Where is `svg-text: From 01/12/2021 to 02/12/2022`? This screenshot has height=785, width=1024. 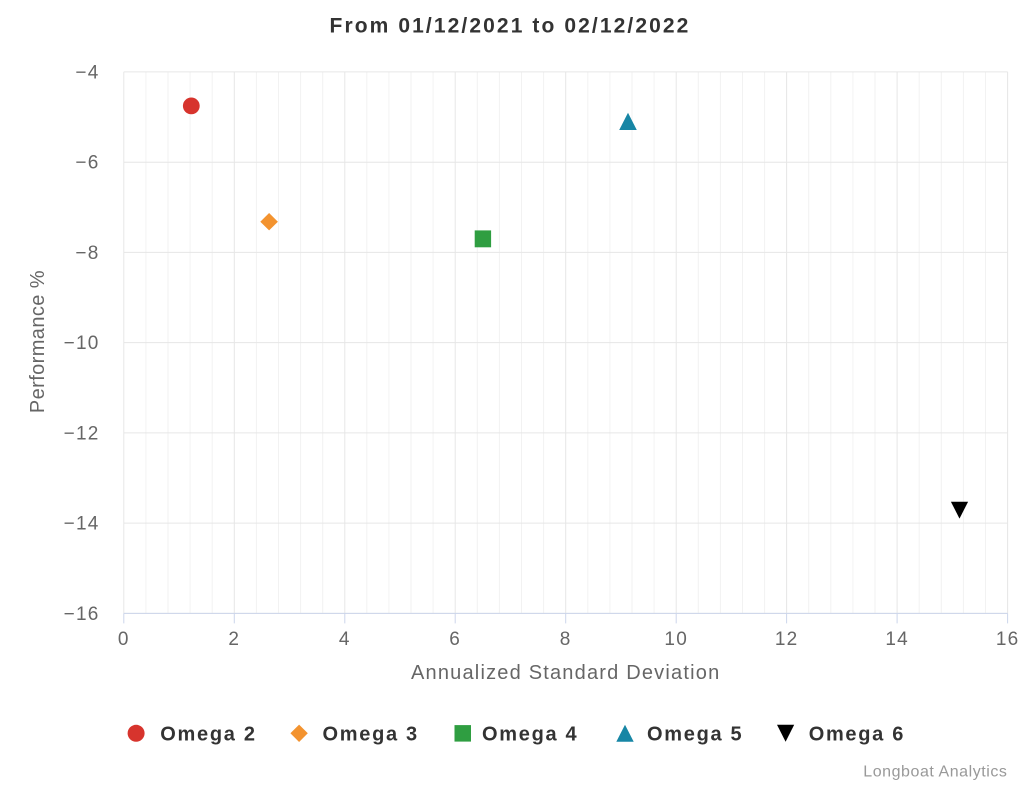 svg-text: From 01/12/2021 to 02/12/2022 is located at coordinates (510, 26).